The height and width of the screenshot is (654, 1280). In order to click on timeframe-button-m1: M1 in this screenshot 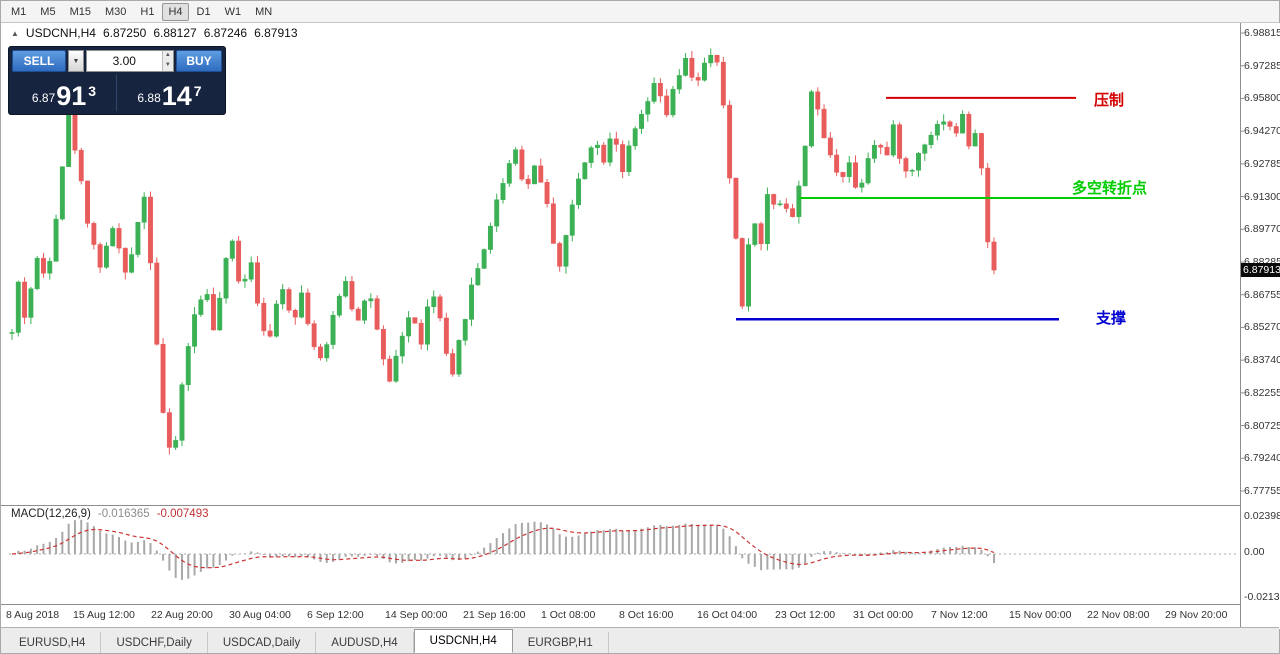, I will do `click(18, 12)`.